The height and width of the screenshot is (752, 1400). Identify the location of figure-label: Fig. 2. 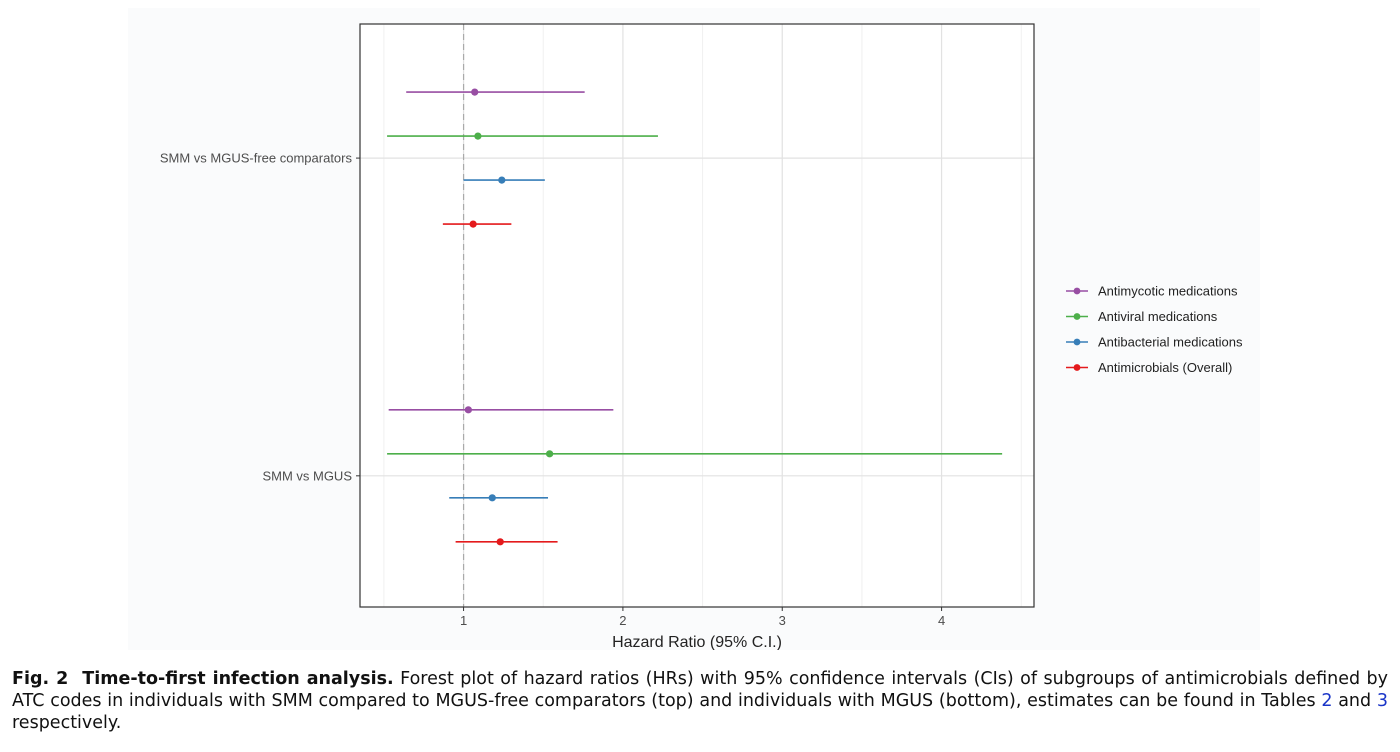
(40, 679).